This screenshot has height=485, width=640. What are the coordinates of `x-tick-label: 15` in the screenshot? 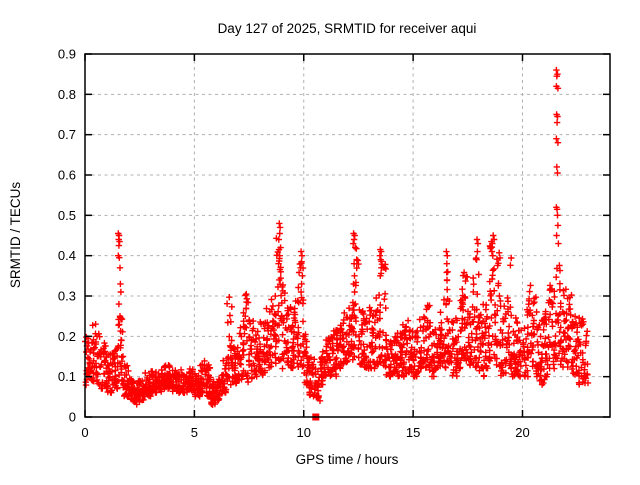 It's located at (413, 432).